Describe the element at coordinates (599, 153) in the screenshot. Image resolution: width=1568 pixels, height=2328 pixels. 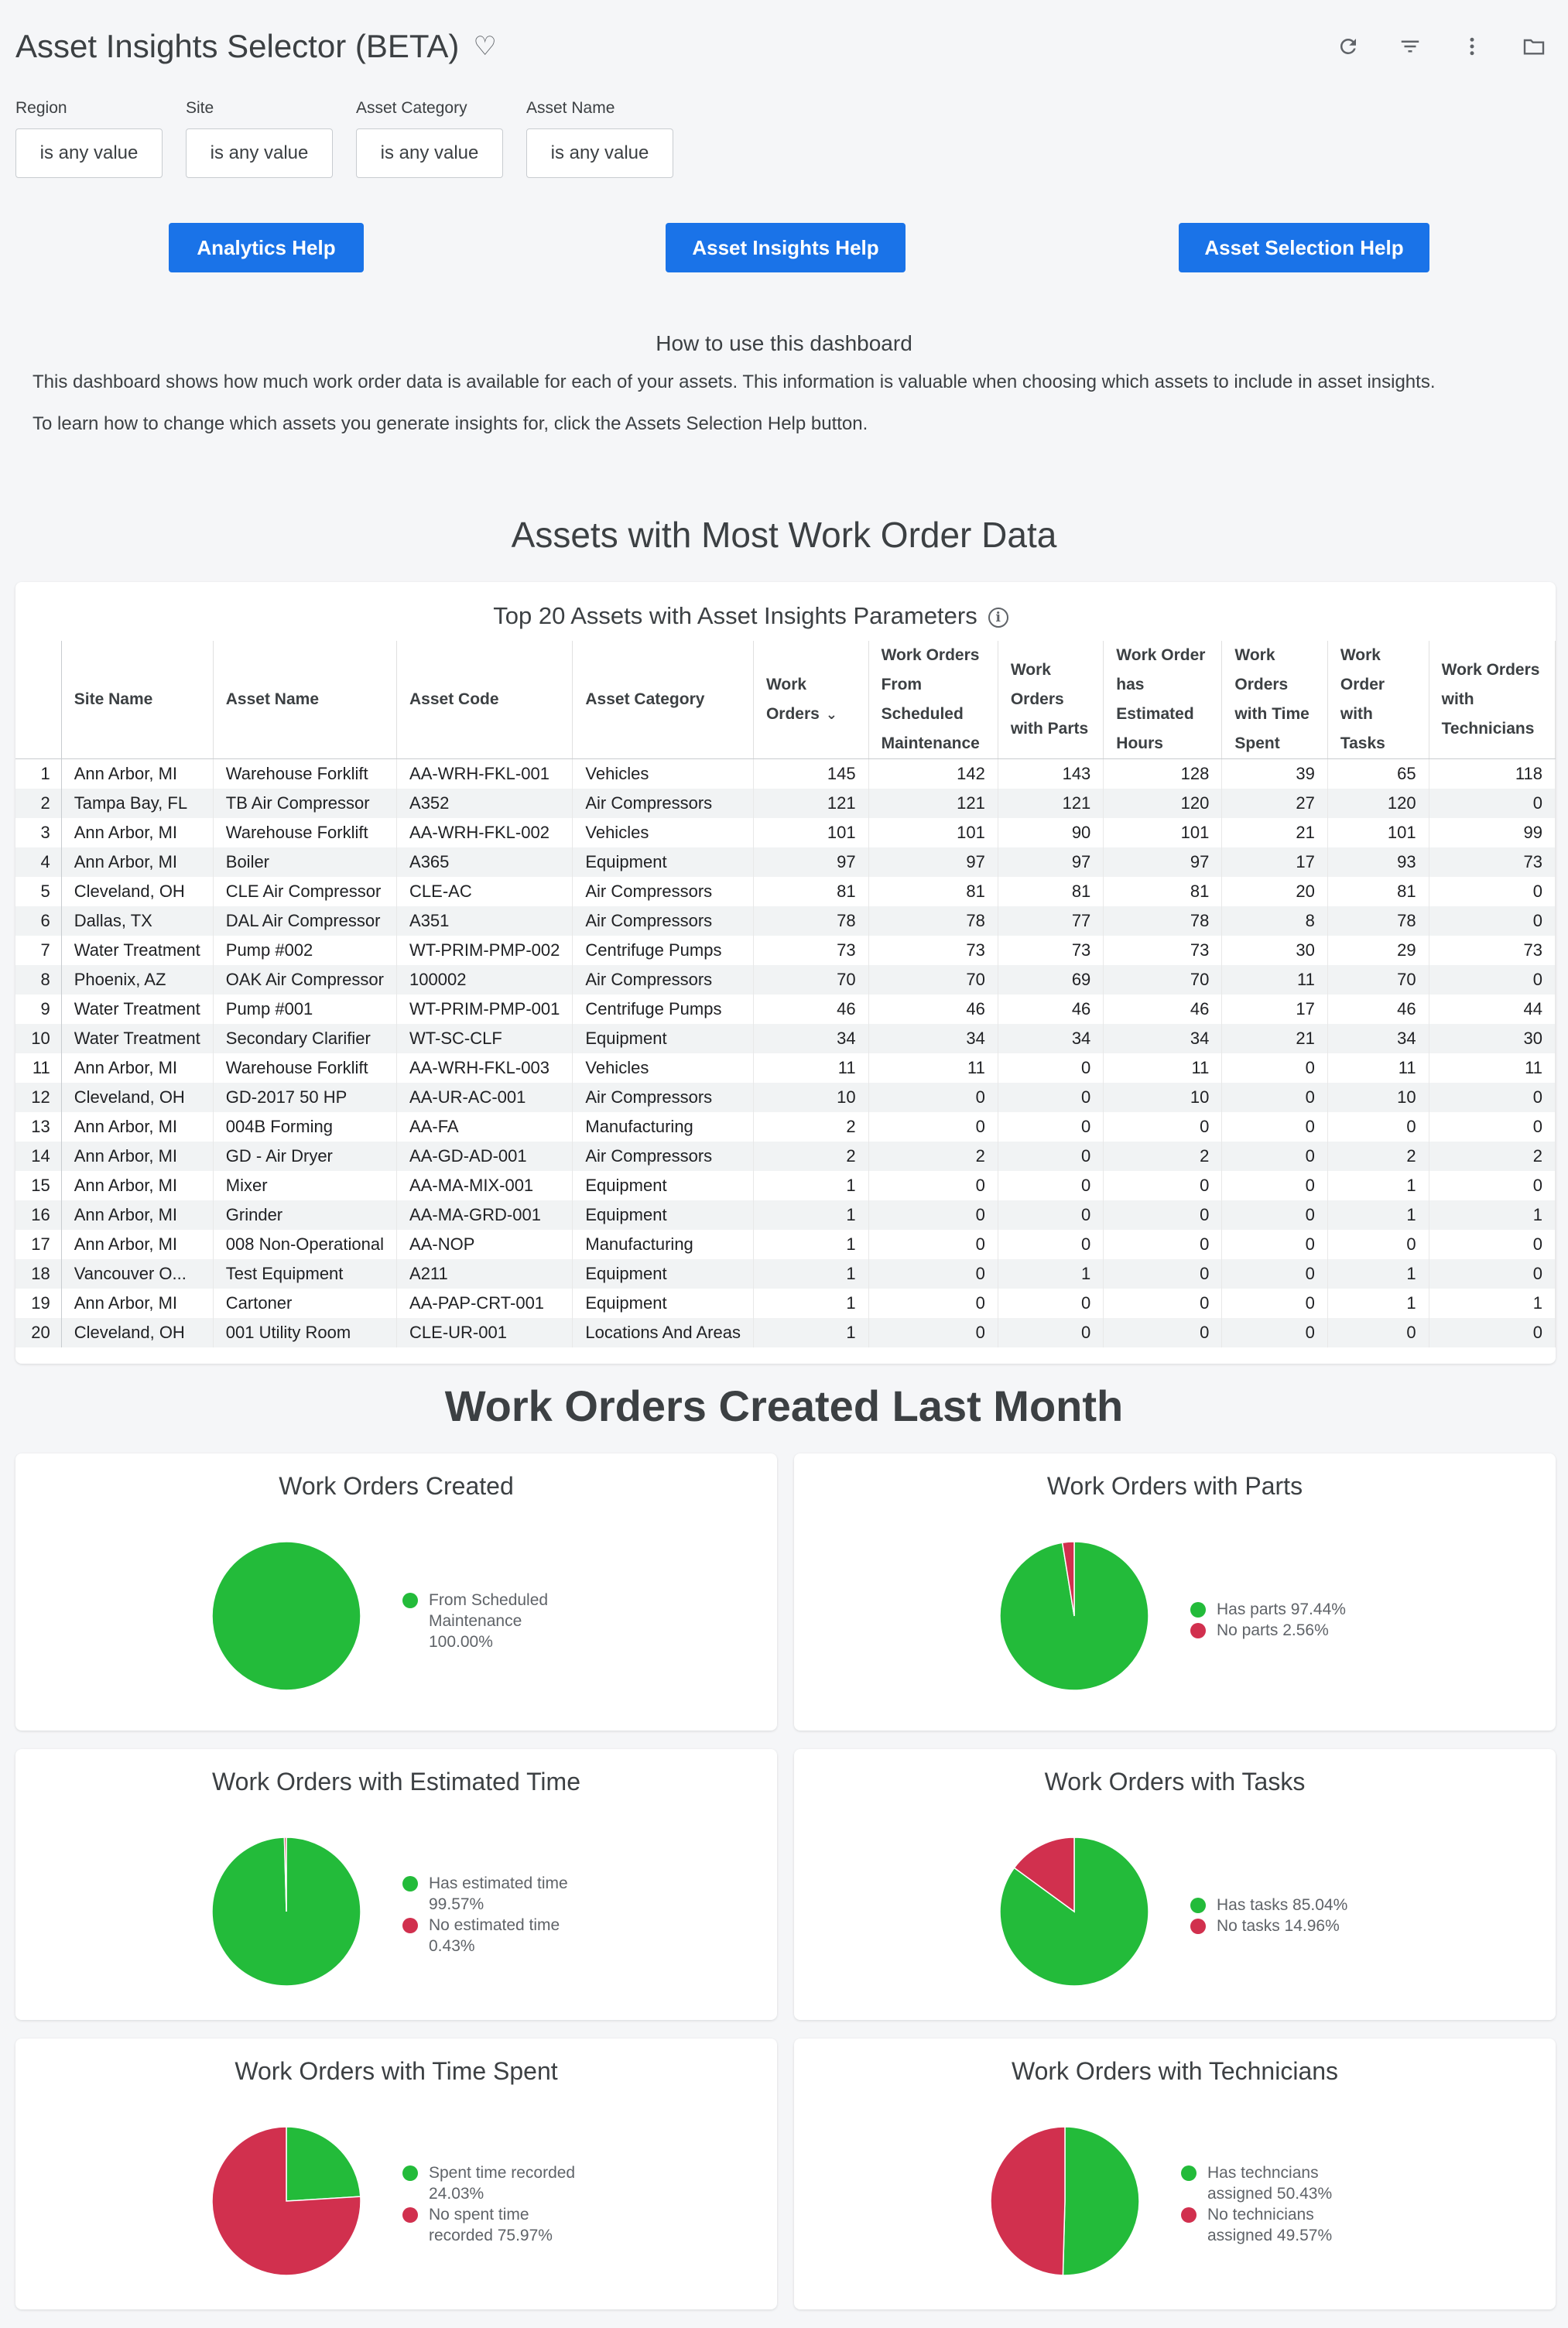
I see `asset-name-filter-input: is any value` at that location.